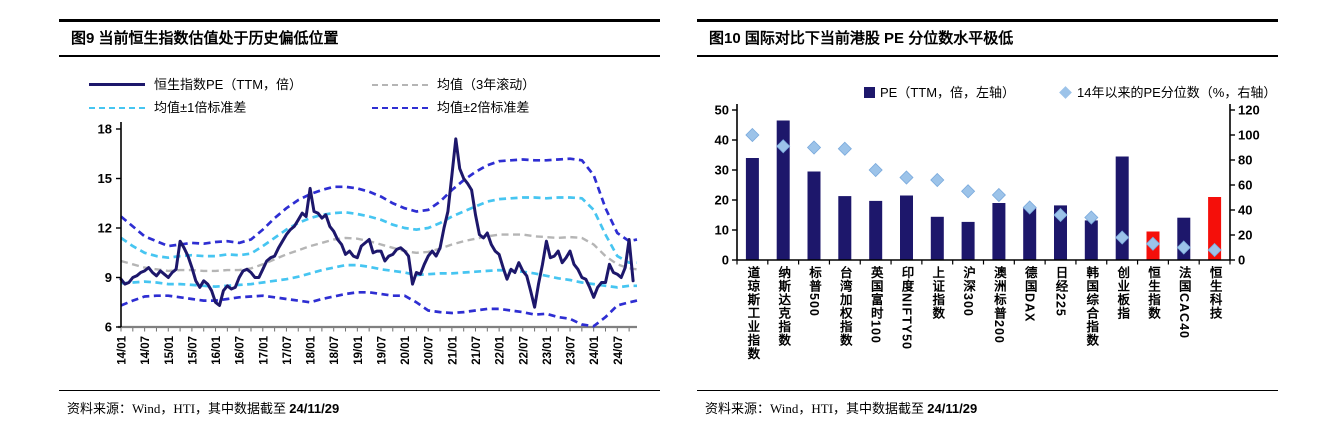 The width and height of the screenshot is (1317, 433). I want to click on figure9-source: 资料来源：Wind，HTI，其中数据截至 24/11/29, so click(203, 407).